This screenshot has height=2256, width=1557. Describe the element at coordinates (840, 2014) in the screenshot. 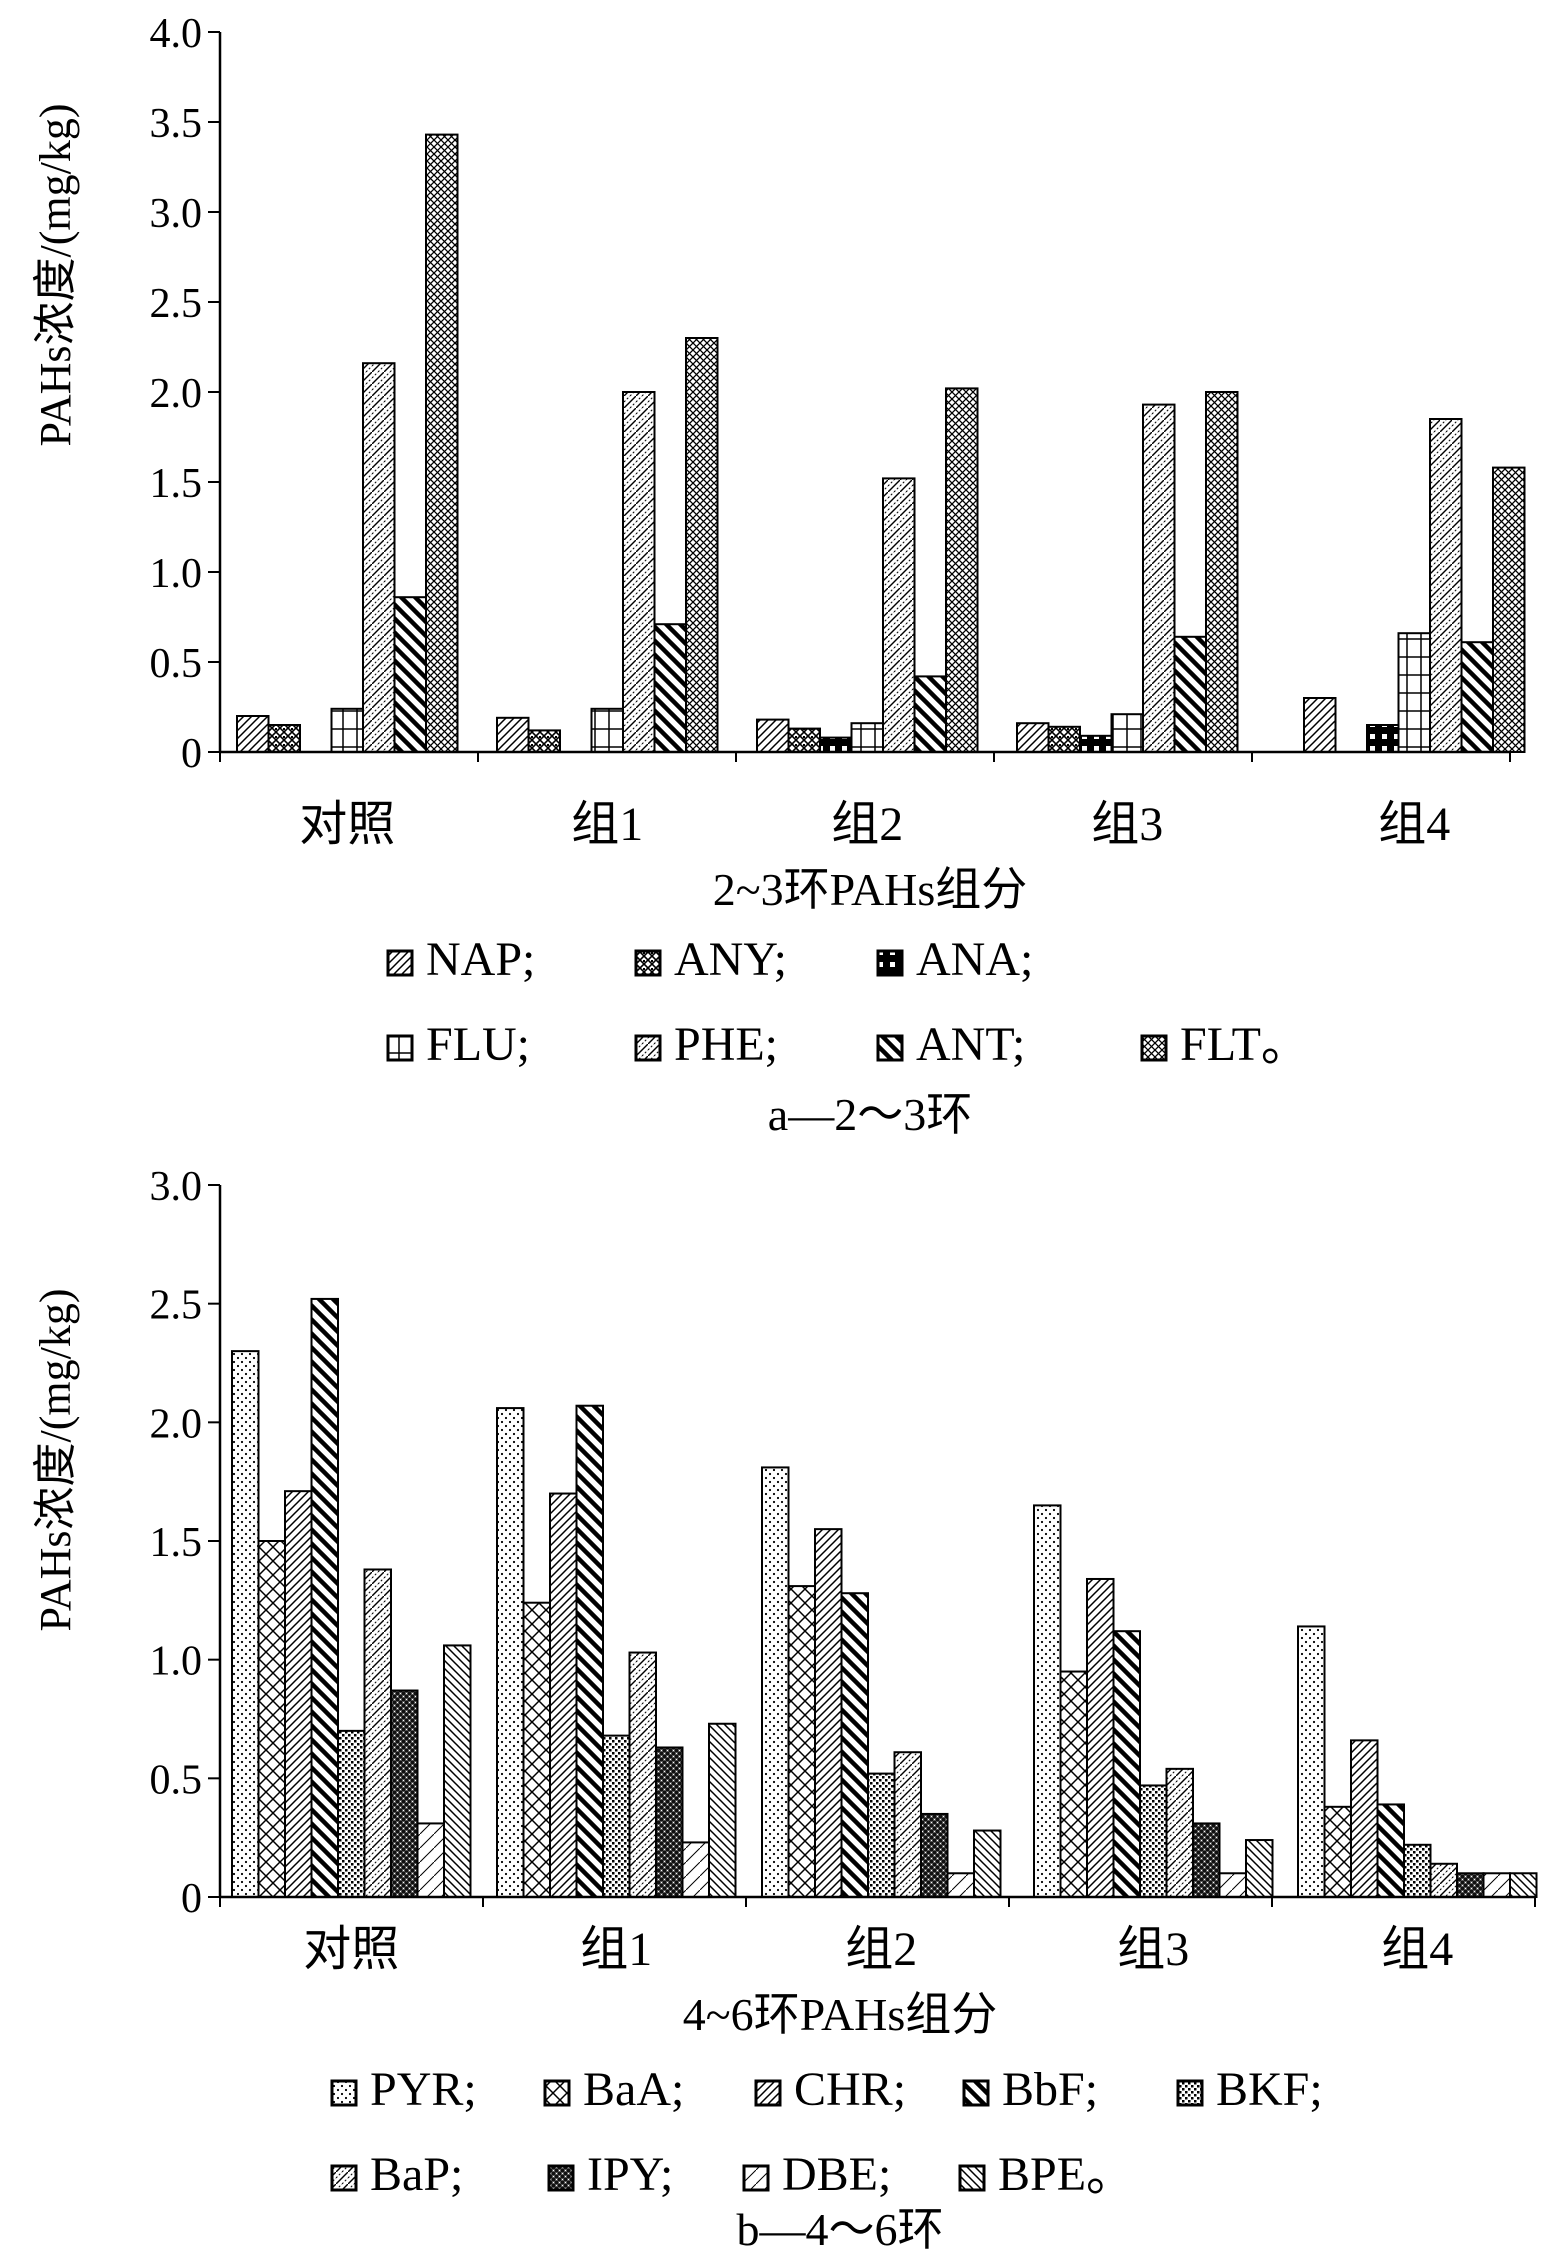

I see `chart-b-xlabel: 4~6环PAHs组分` at that location.